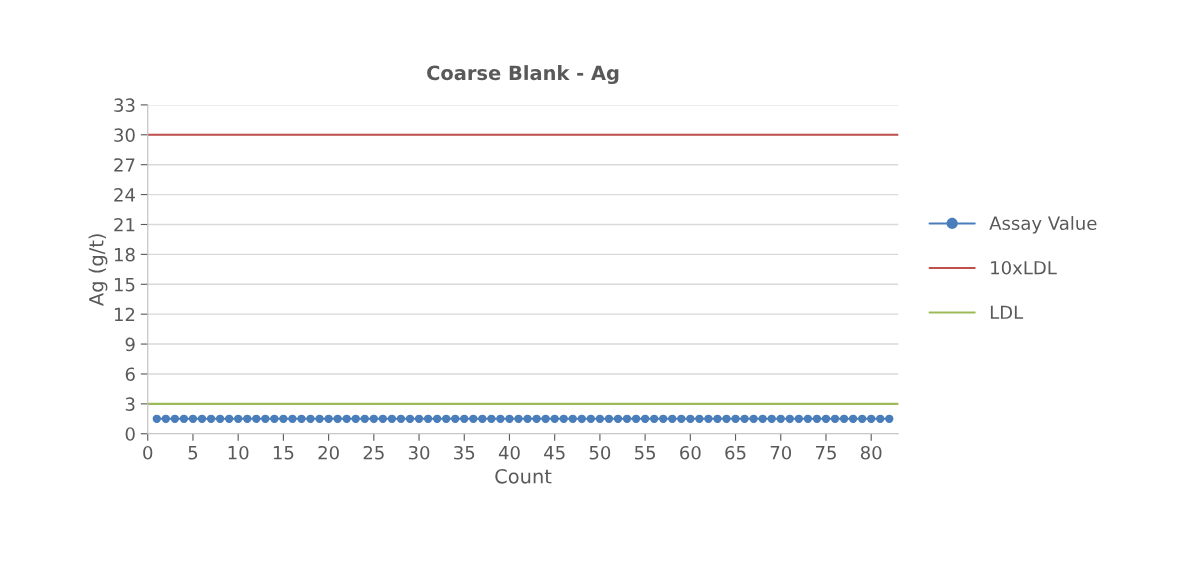 The image size is (1182, 567). I want to click on y-tick-label: 24, so click(124, 195).